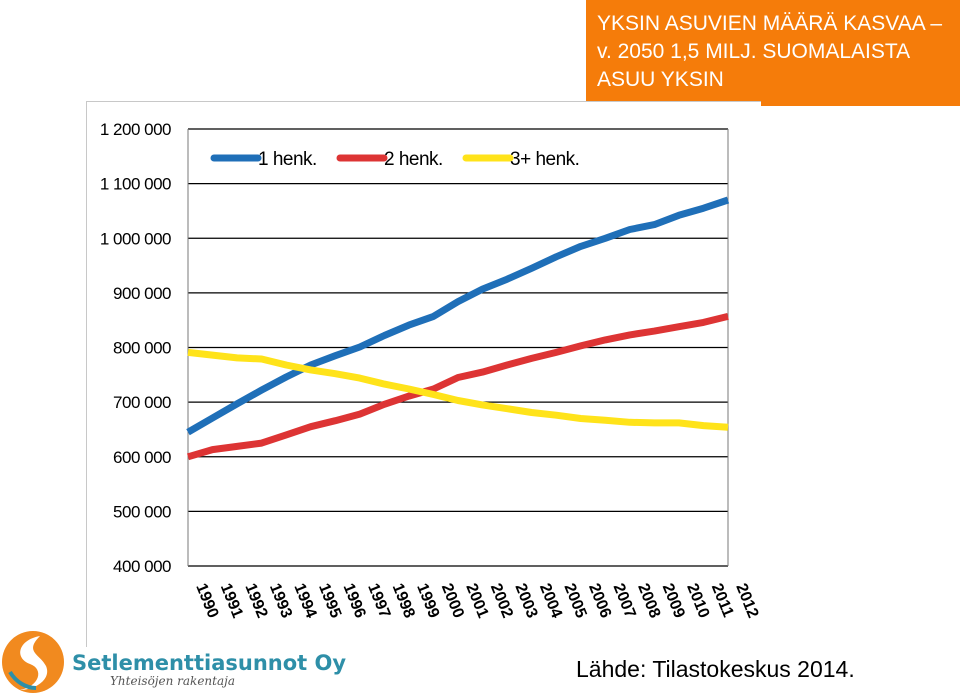  What do you see at coordinates (135, 238) in the screenshot?
I see `y-tick-label: 1 000 000` at bounding box center [135, 238].